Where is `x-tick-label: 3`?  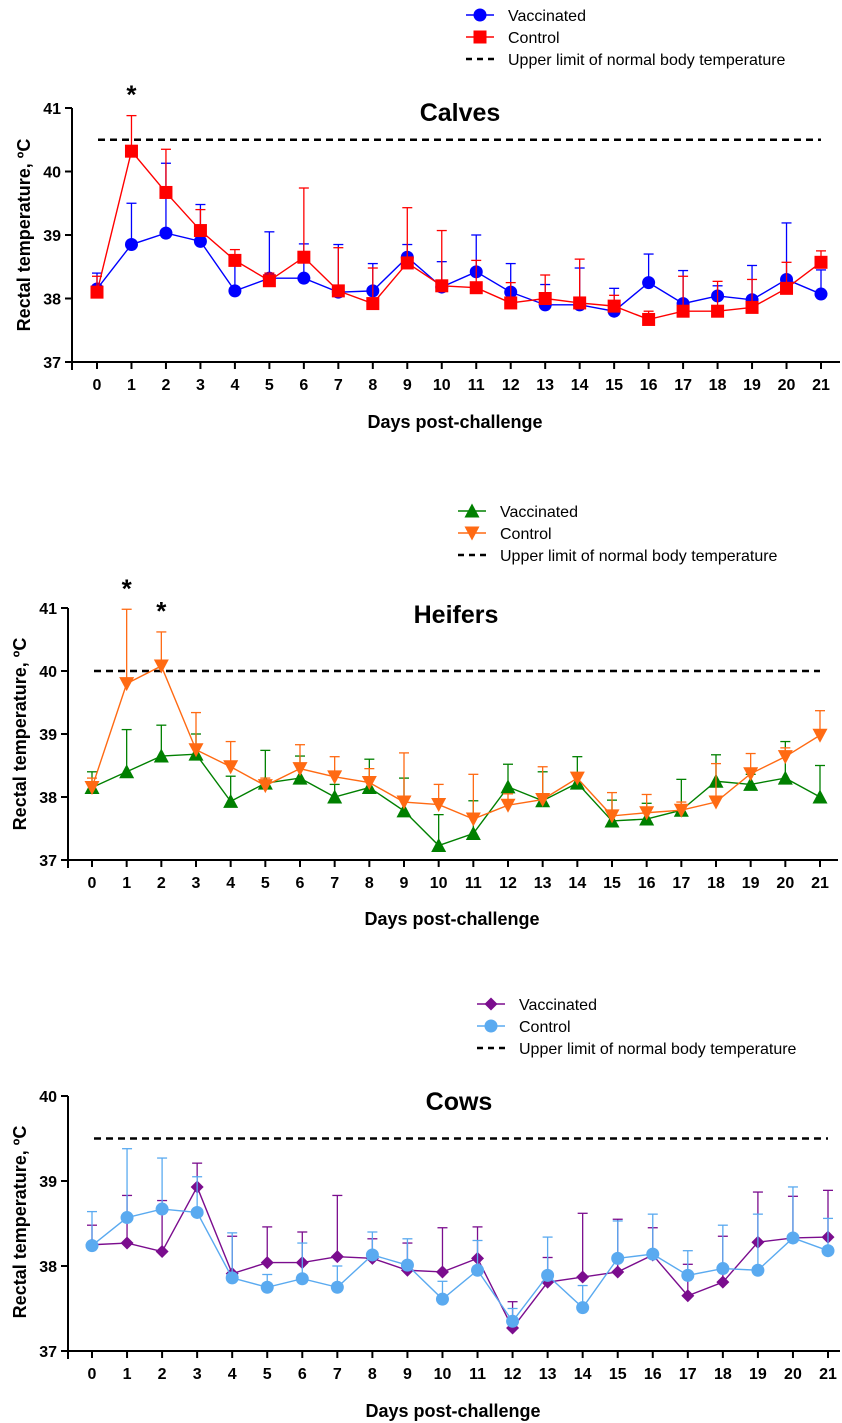 x-tick-label: 3 is located at coordinates (197, 1374).